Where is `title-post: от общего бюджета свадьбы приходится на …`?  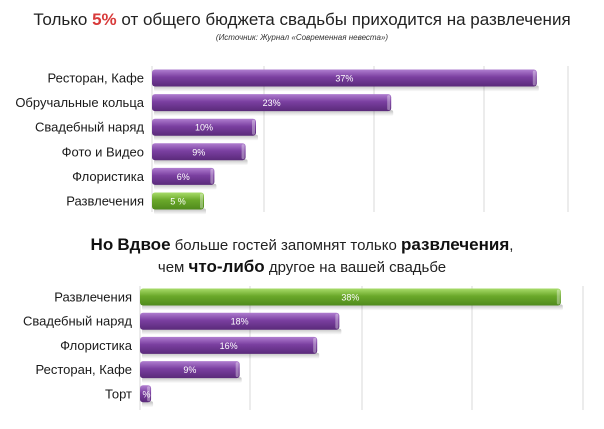
title-post: от общего бюджета свадьбы приходится на … is located at coordinates (346, 19).